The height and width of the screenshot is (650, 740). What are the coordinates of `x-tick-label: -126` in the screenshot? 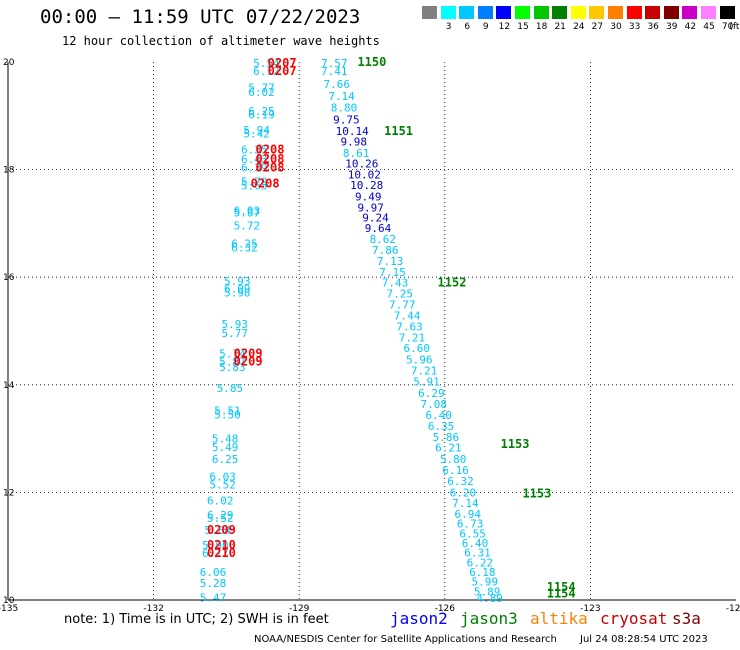 It's located at (445, 609).